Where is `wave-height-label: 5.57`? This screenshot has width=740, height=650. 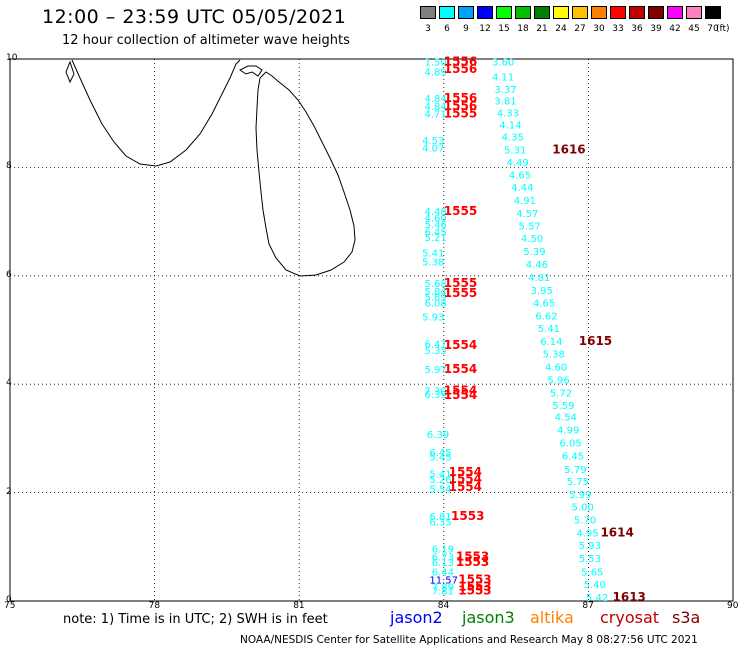
wave-height-label: 5.57 is located at coordinates (530, 226).